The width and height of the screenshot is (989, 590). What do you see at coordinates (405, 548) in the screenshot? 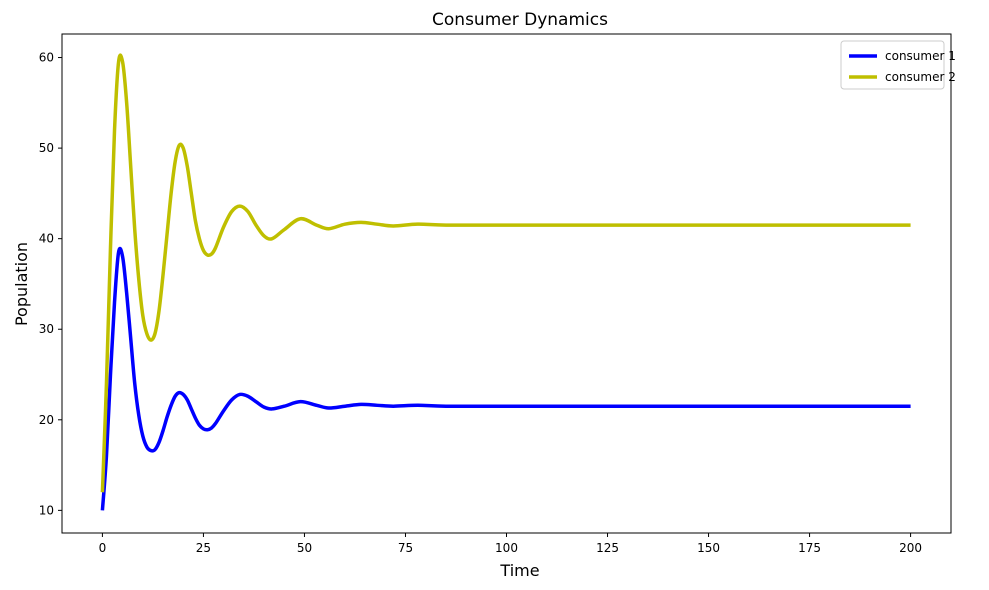
I see `x-tick-label: 75` at bounding box center [405, 548].